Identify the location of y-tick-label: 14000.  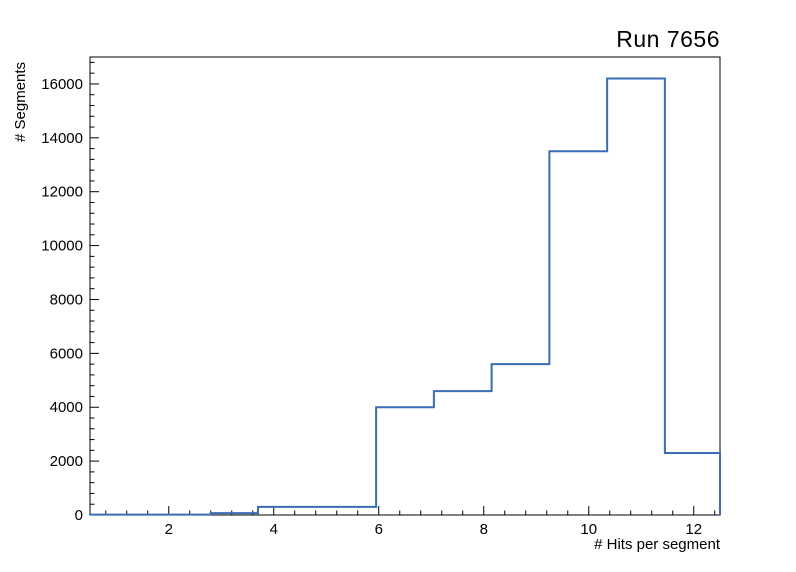
(62, 138).